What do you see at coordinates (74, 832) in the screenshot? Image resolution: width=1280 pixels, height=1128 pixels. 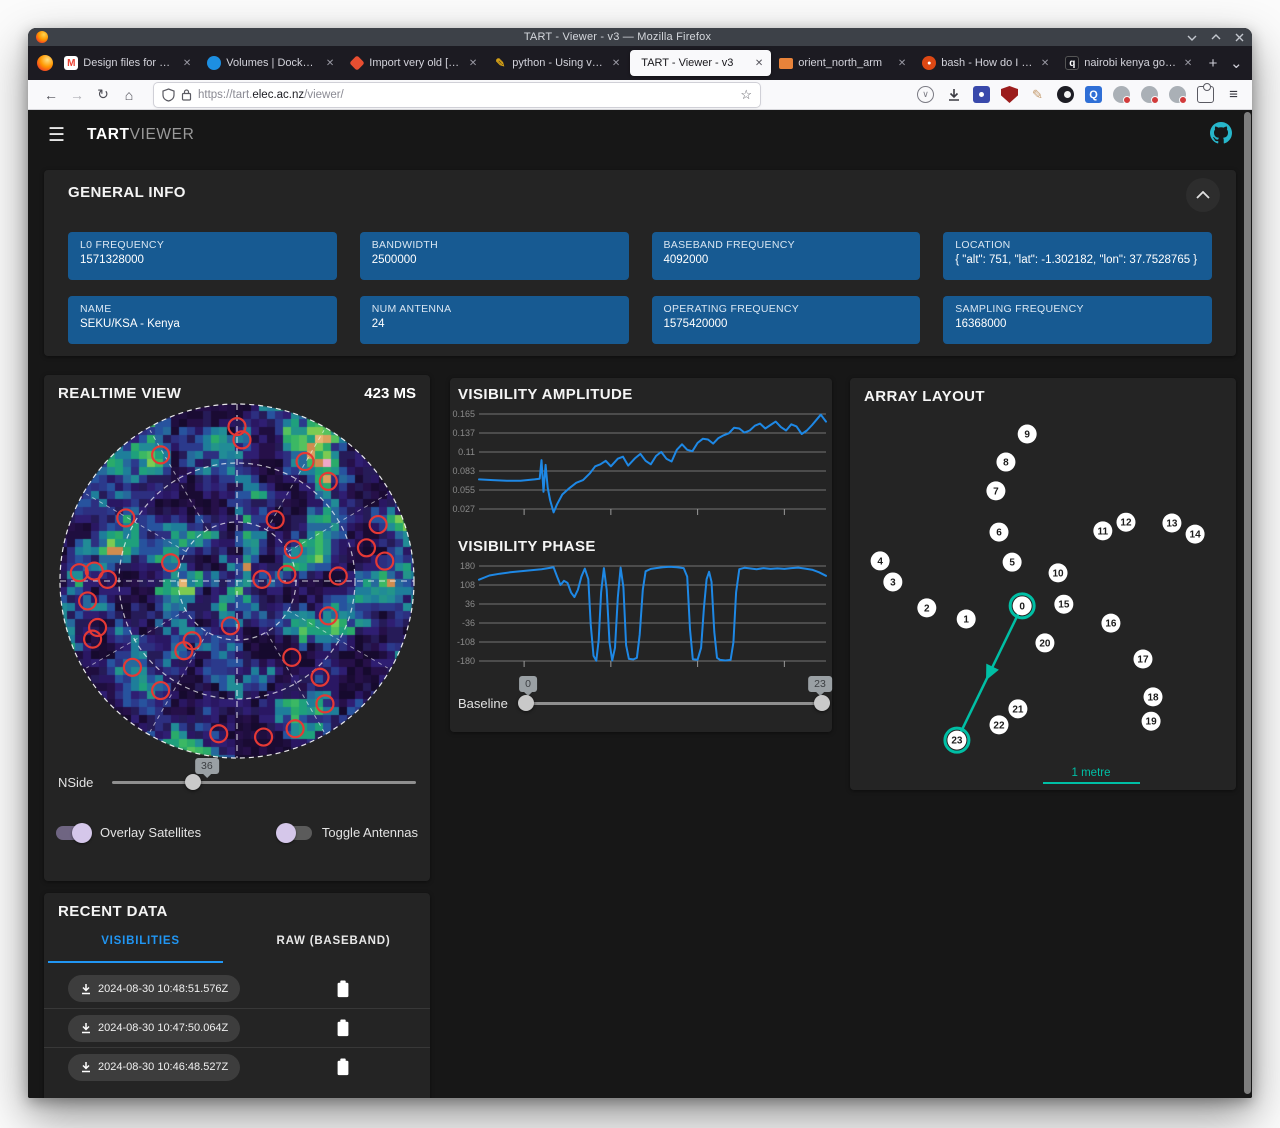 I see `overlay-satellites-toggle` at bounding box center [74, 832].